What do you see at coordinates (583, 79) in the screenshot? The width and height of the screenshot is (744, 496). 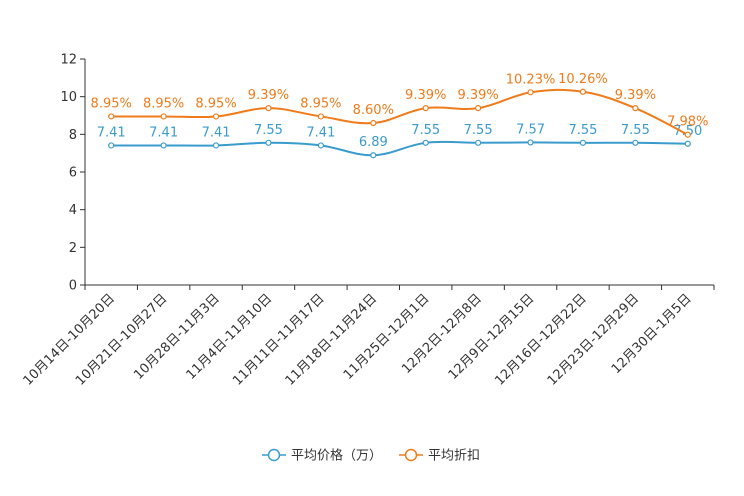 I see `data-label: 10.26%` at bounding box center [583, 79].